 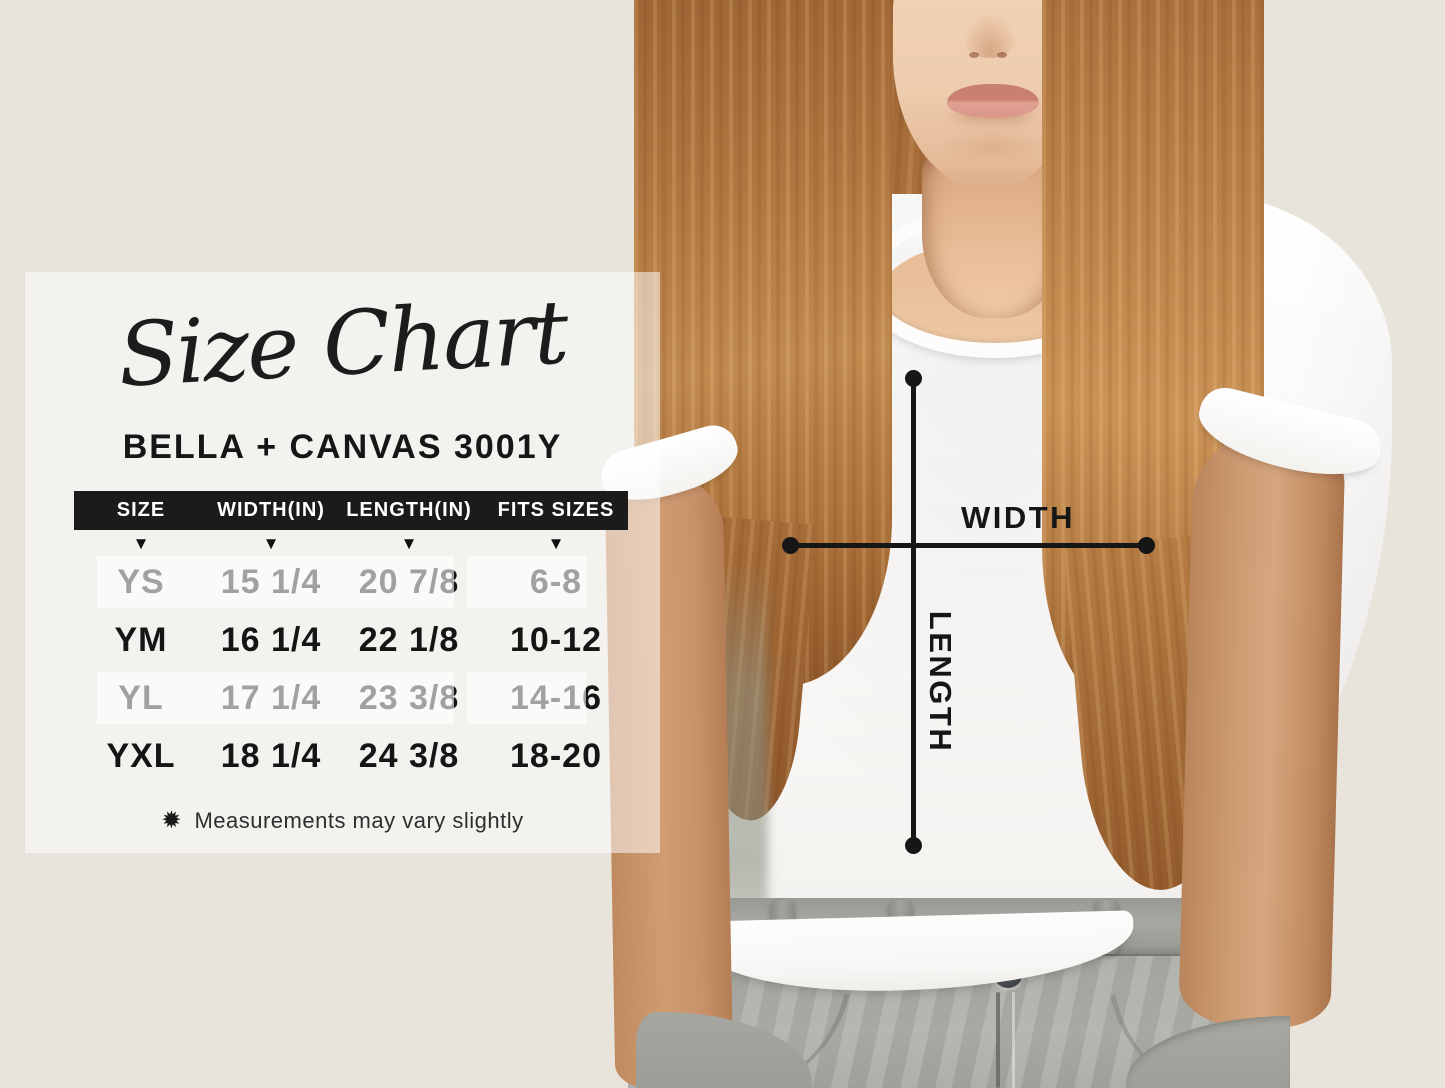 What do you see at coordinates (271, 698) in the screenshot?
I see `cell-width: 17 1/4` at bounding box center [271, 698].